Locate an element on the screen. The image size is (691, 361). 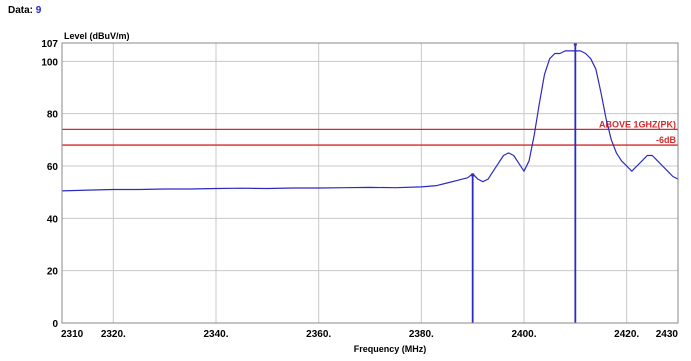
y-tick-label: 100 is located at coordinates (49, 62).